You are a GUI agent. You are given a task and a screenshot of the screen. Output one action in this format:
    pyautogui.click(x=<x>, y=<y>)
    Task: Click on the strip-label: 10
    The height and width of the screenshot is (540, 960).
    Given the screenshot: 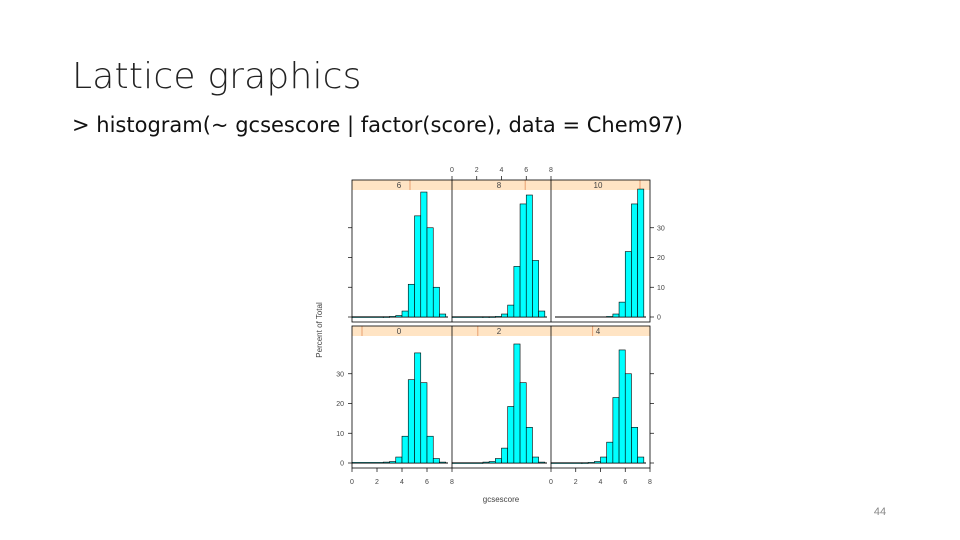 What is the action you would take?
    pyautogui.click(x=598, y=185)
    